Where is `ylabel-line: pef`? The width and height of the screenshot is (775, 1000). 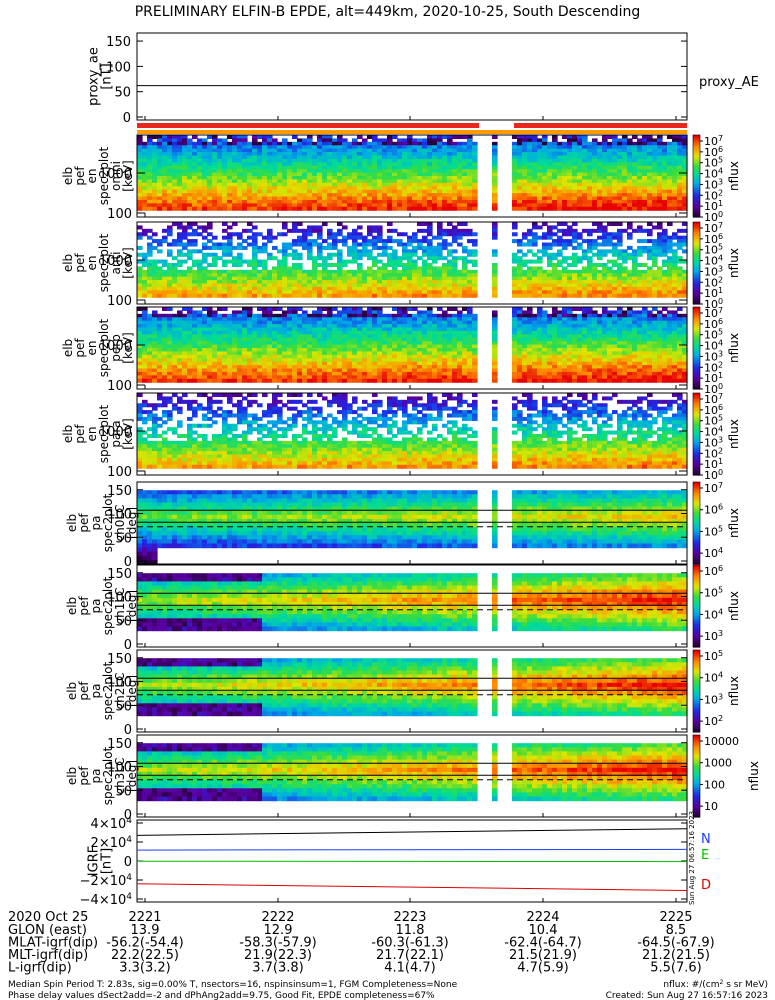 ylabel-line: pef is located at coordinates (80, 176).